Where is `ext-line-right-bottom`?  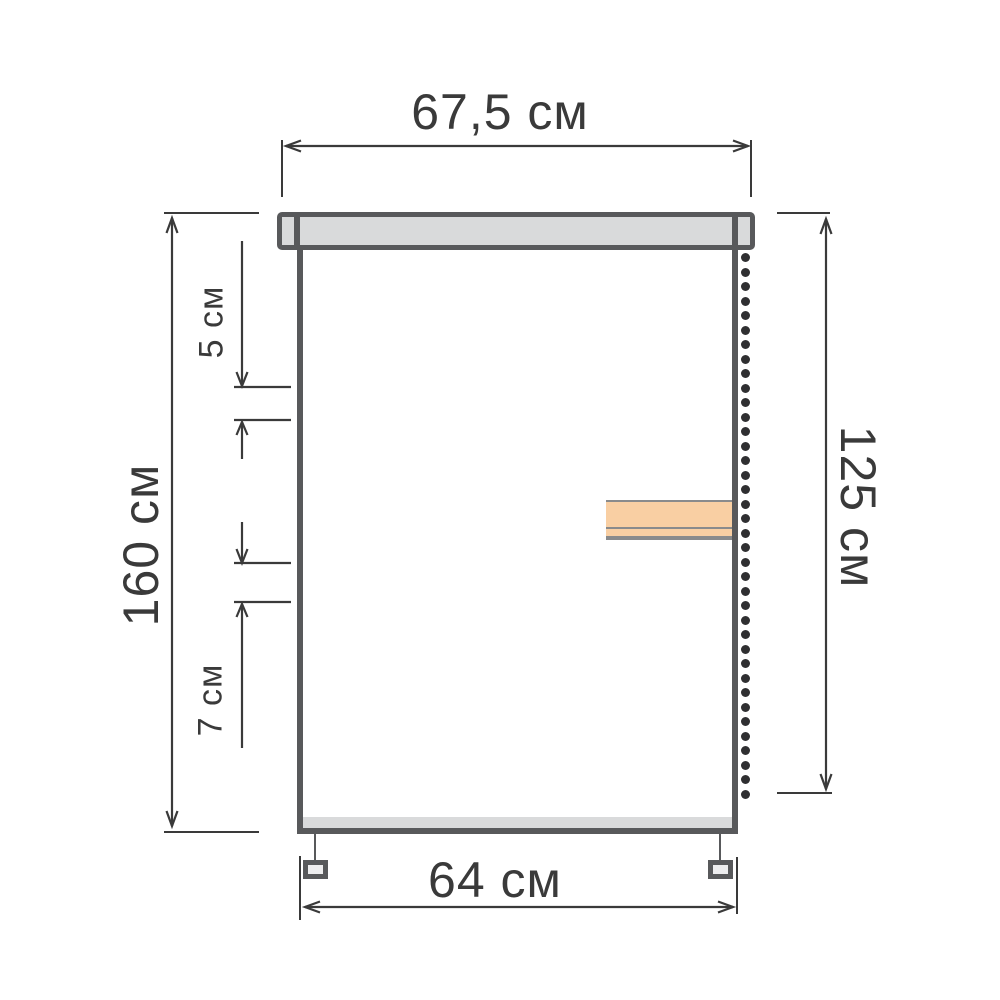 ext-line-right-bottom is located at coordinates (804, 793).